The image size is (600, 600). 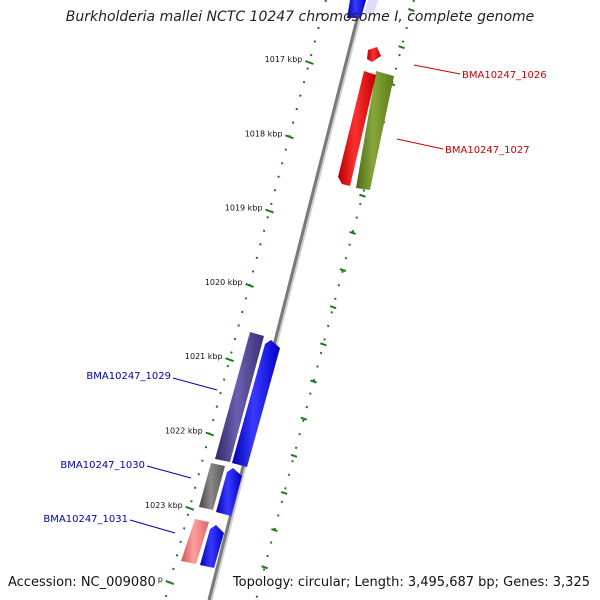 What do you see at coordinates (357, 128) in the screenshot?
I see `gene-arrow-bma10247-1026-body` at bounding box center [357, 128].